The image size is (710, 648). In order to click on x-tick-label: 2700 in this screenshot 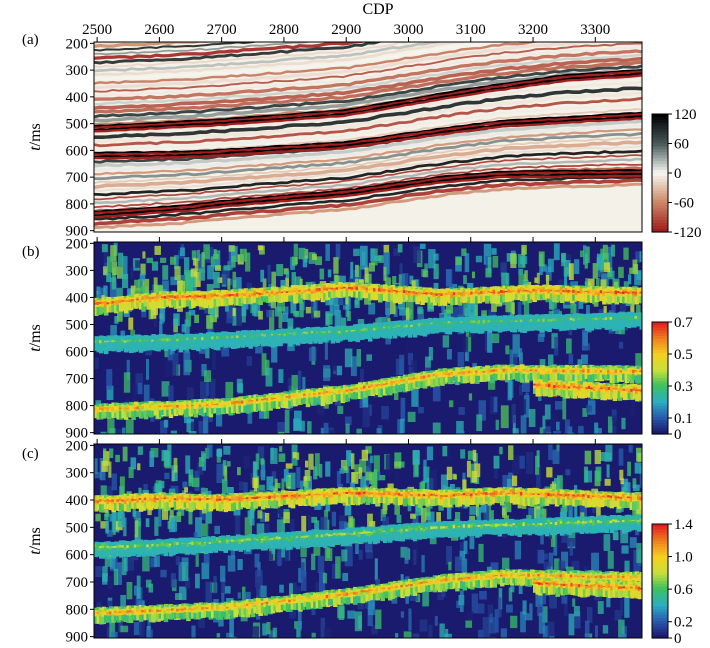, I will do `click(222, 30)`.